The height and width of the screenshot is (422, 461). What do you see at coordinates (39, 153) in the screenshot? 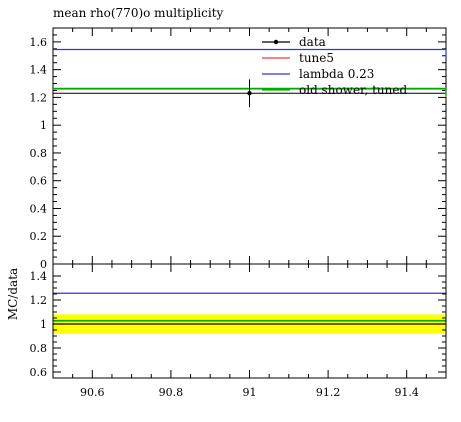
I see `main-y-tick-label: 0.8` at bounding box center [39, 153].